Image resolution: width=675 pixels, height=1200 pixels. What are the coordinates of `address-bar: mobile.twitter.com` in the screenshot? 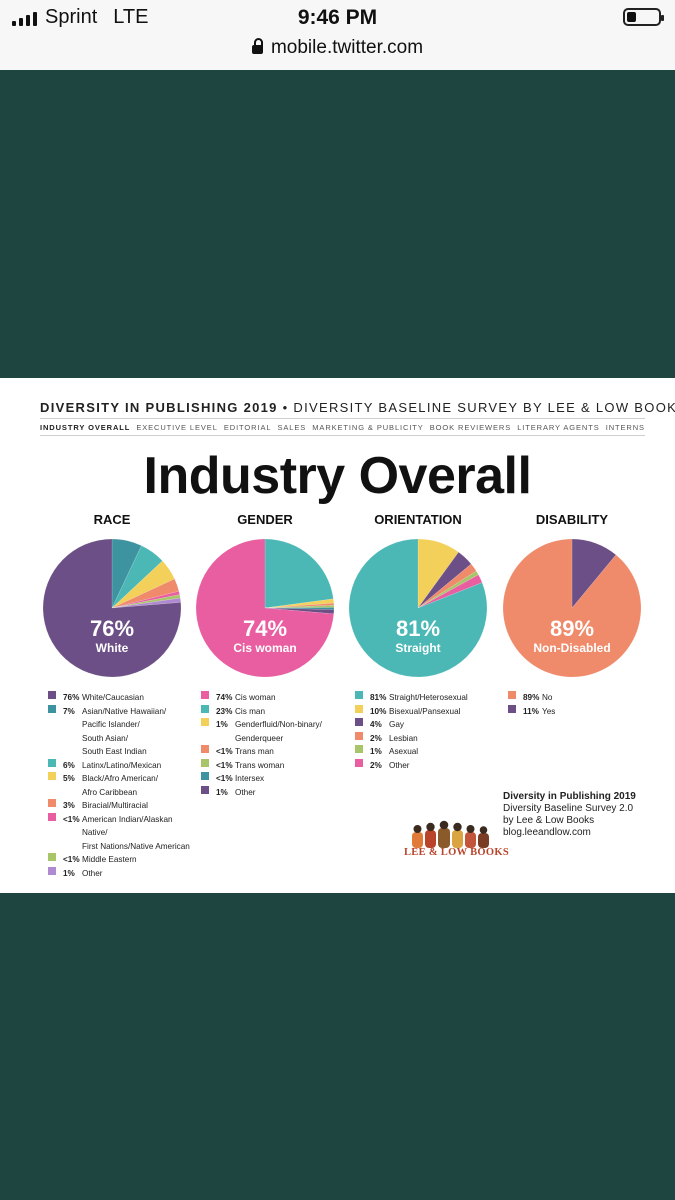 It's located at (337, 48).